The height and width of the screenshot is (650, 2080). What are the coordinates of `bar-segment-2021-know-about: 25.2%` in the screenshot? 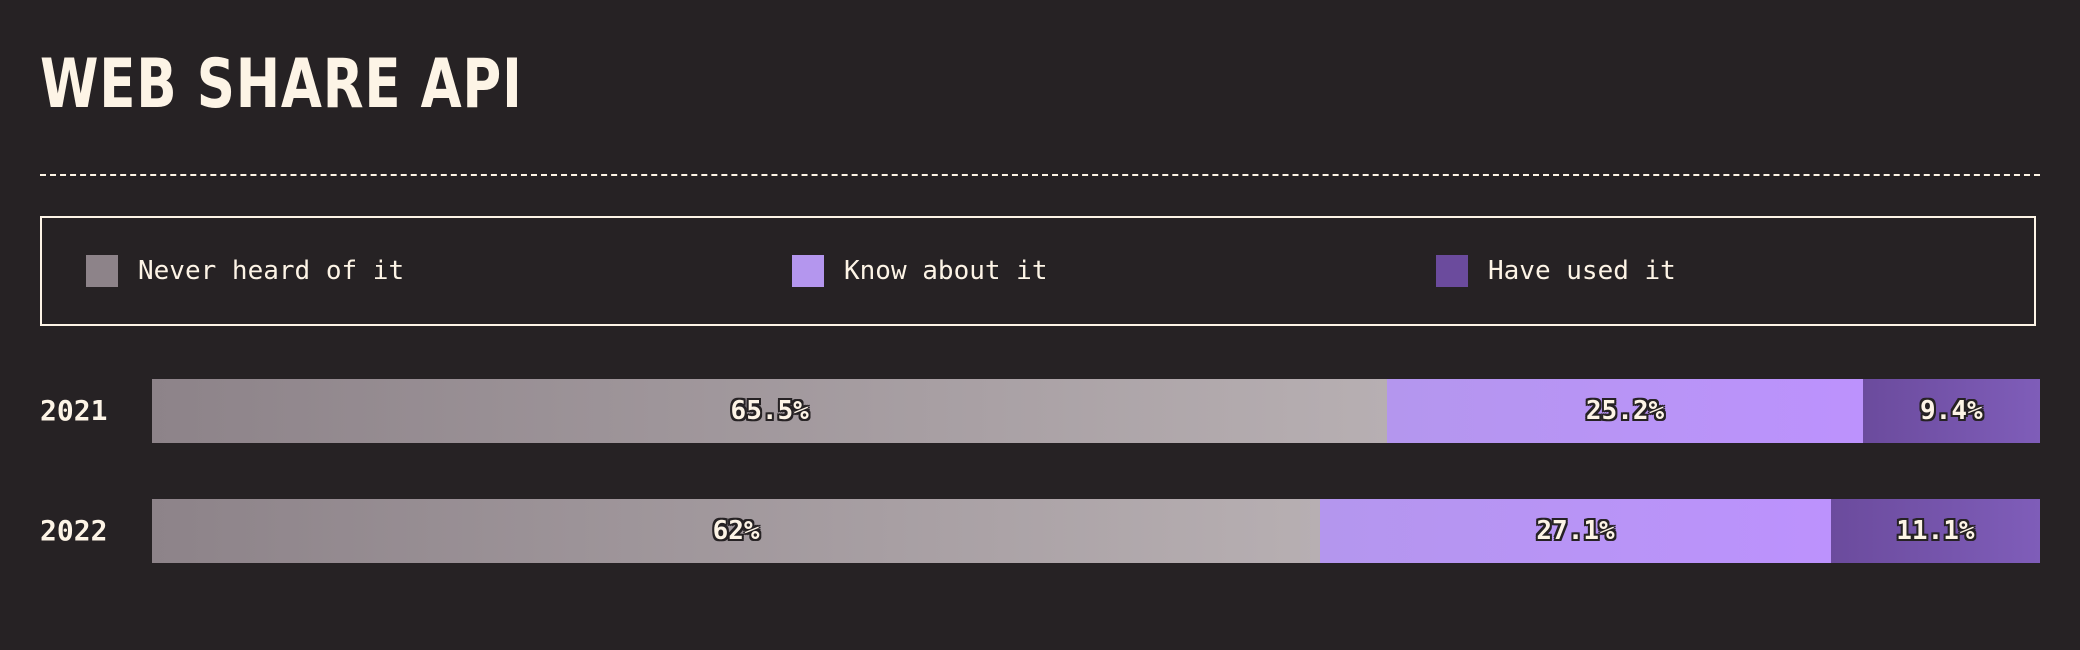 It's located at (1625, 411).